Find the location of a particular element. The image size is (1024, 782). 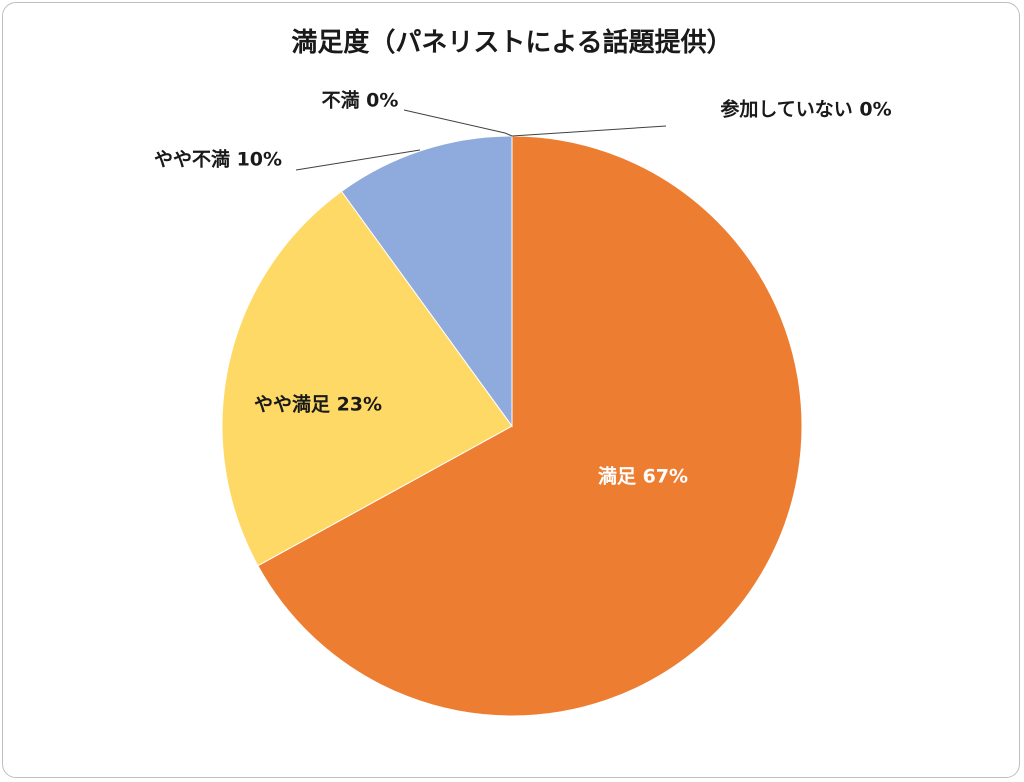

slice-yaya-fuman is located at coordinates (426, 281).